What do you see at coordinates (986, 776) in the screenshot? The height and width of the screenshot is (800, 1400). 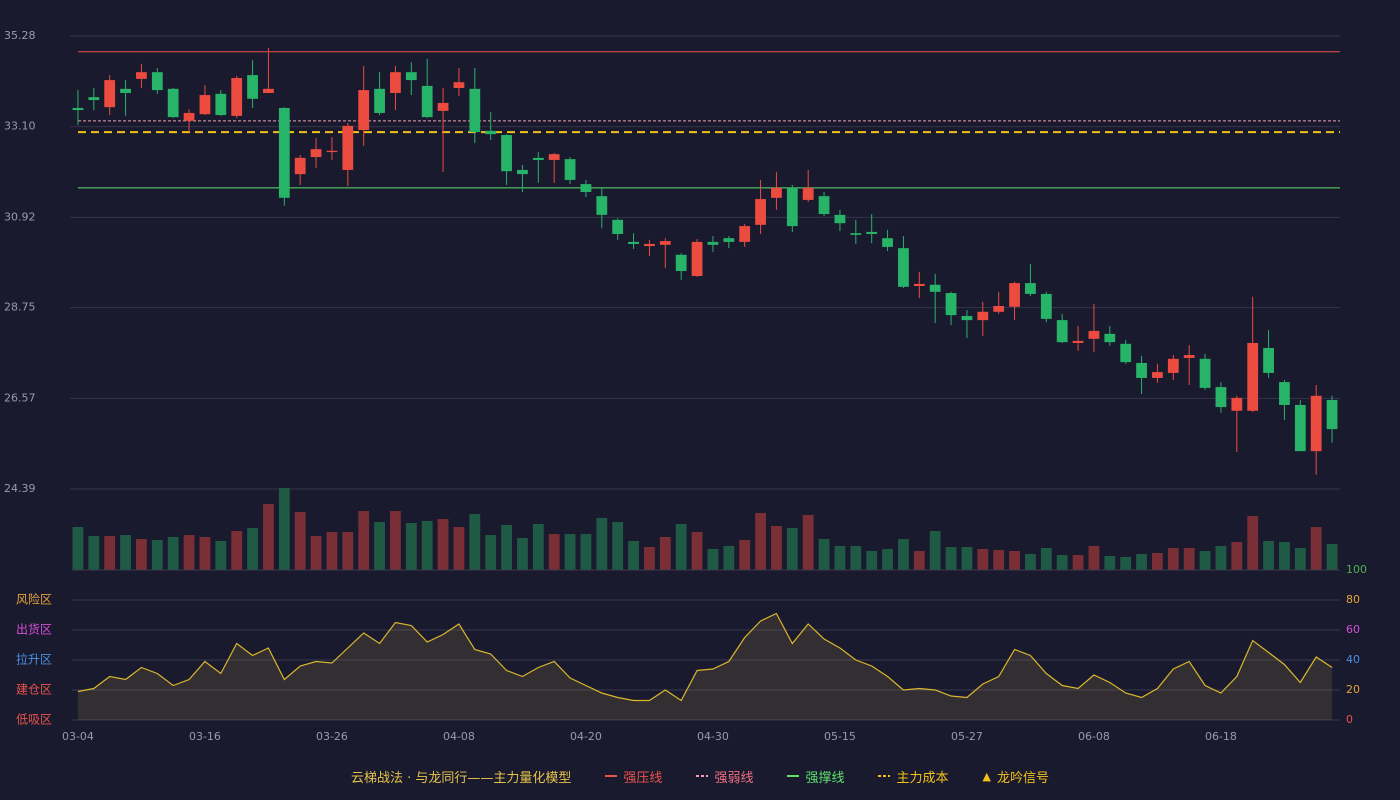 I see `legend-symbol: ▲` at bounding box center [986, 776].